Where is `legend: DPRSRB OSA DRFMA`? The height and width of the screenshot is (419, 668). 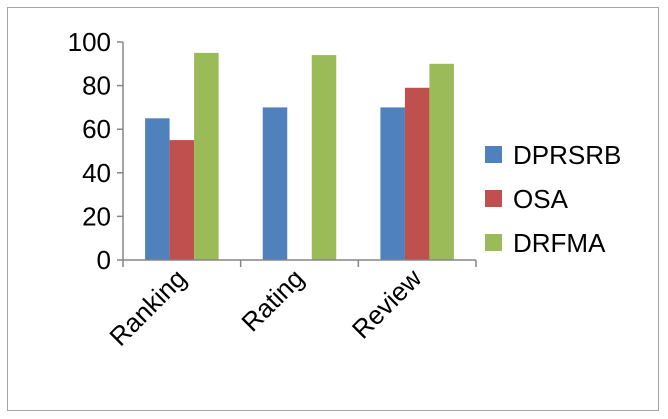
legend: DPRSRB OSA DRFMA is located at coordinates (553, 199).